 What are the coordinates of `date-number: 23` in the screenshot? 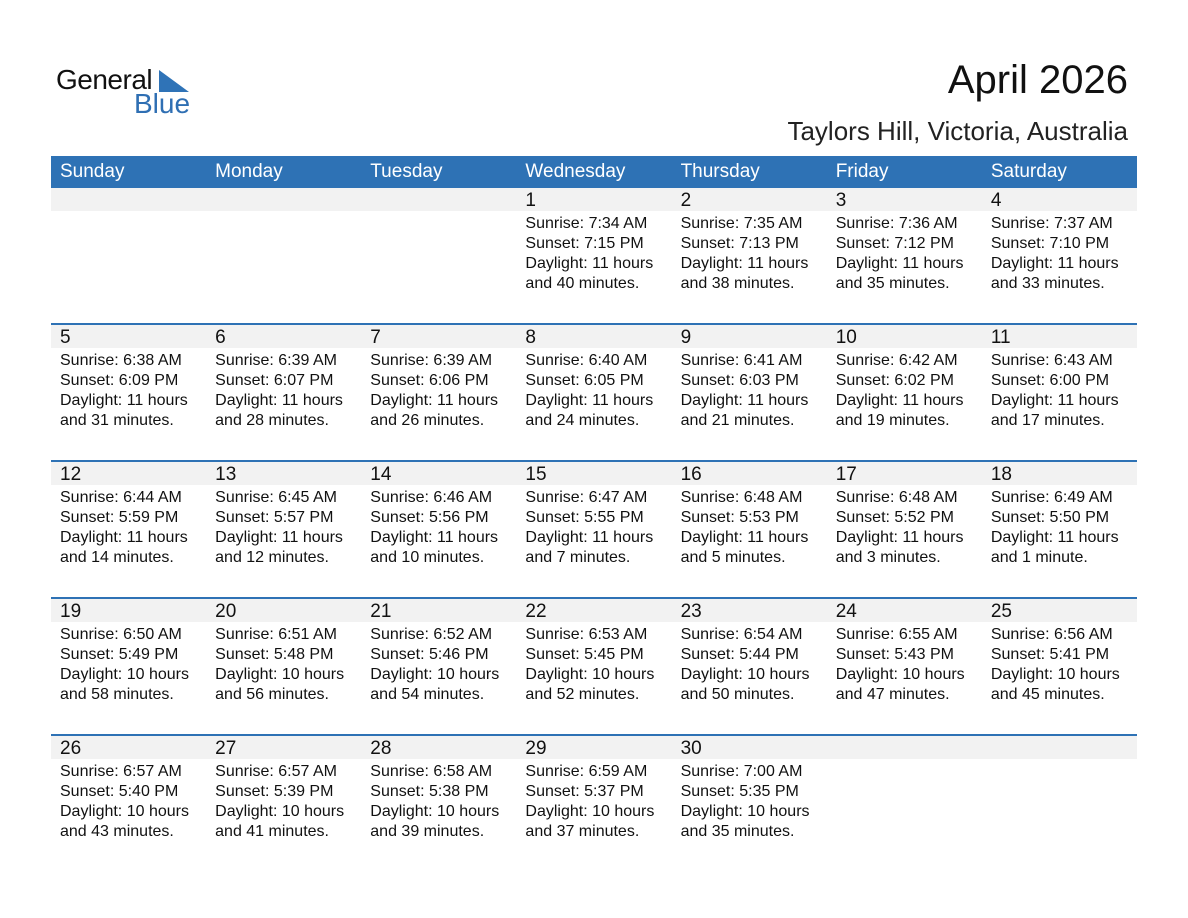 It's located at (749, 610).